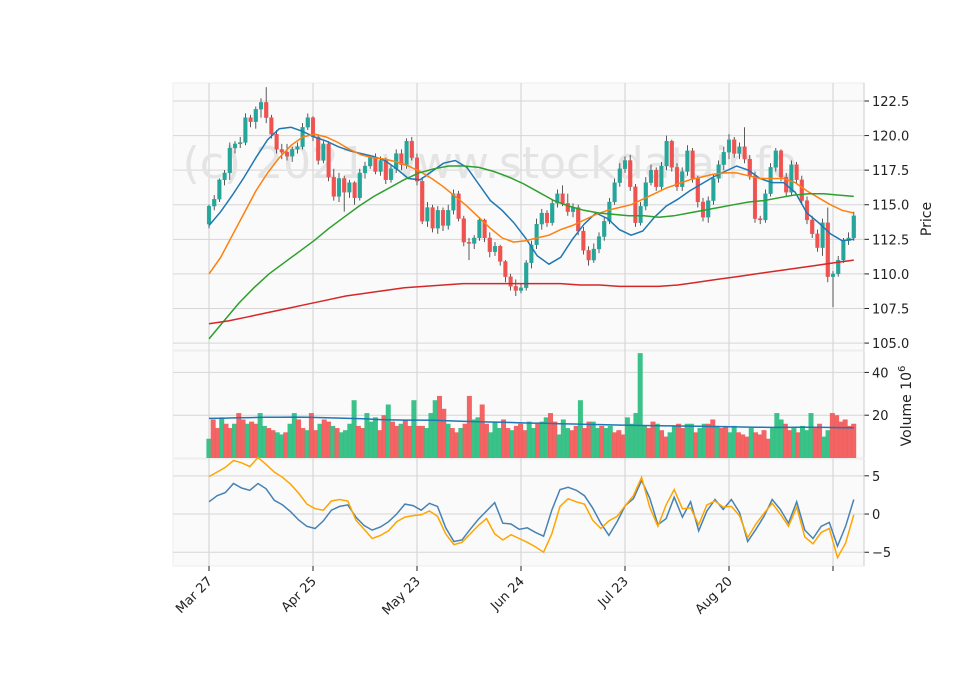 The width and height of the screenshot is (960, 690). What do you see at coordinates (880, 373) in the screenshot?
I see `volume-y-tick-label: 40` at bounding box center [880, 373].